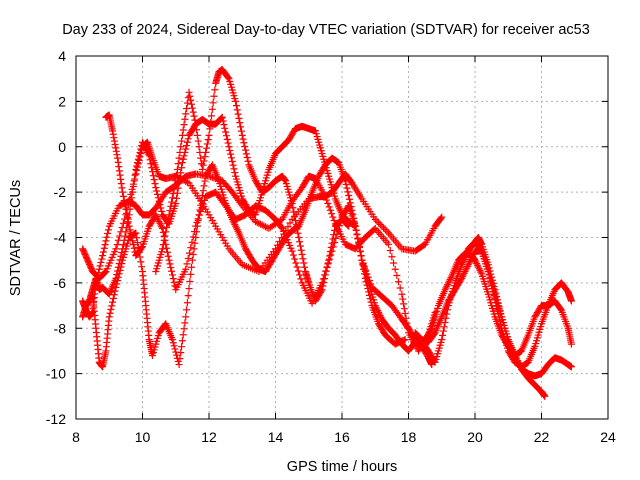  Describe the element at coordinates (60, 238) in the screenshot. I see `y-tick-label: -4` at that location.